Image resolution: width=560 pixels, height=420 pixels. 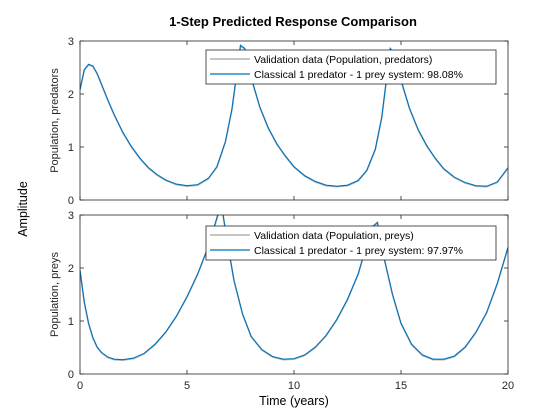 I want to click on figure-ylabel: Amplitude, so click(x=23, y=209).